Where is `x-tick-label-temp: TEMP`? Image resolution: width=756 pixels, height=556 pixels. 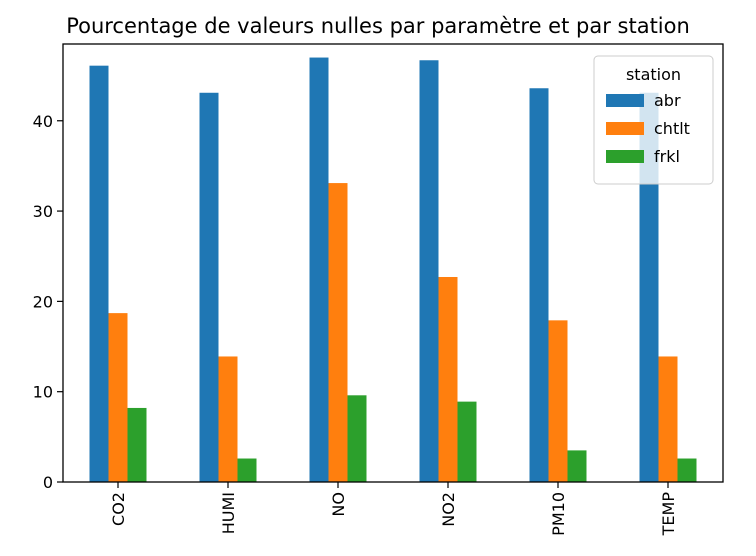
x-tick-label-temp: TEMP is located at coordinates (668, 514).